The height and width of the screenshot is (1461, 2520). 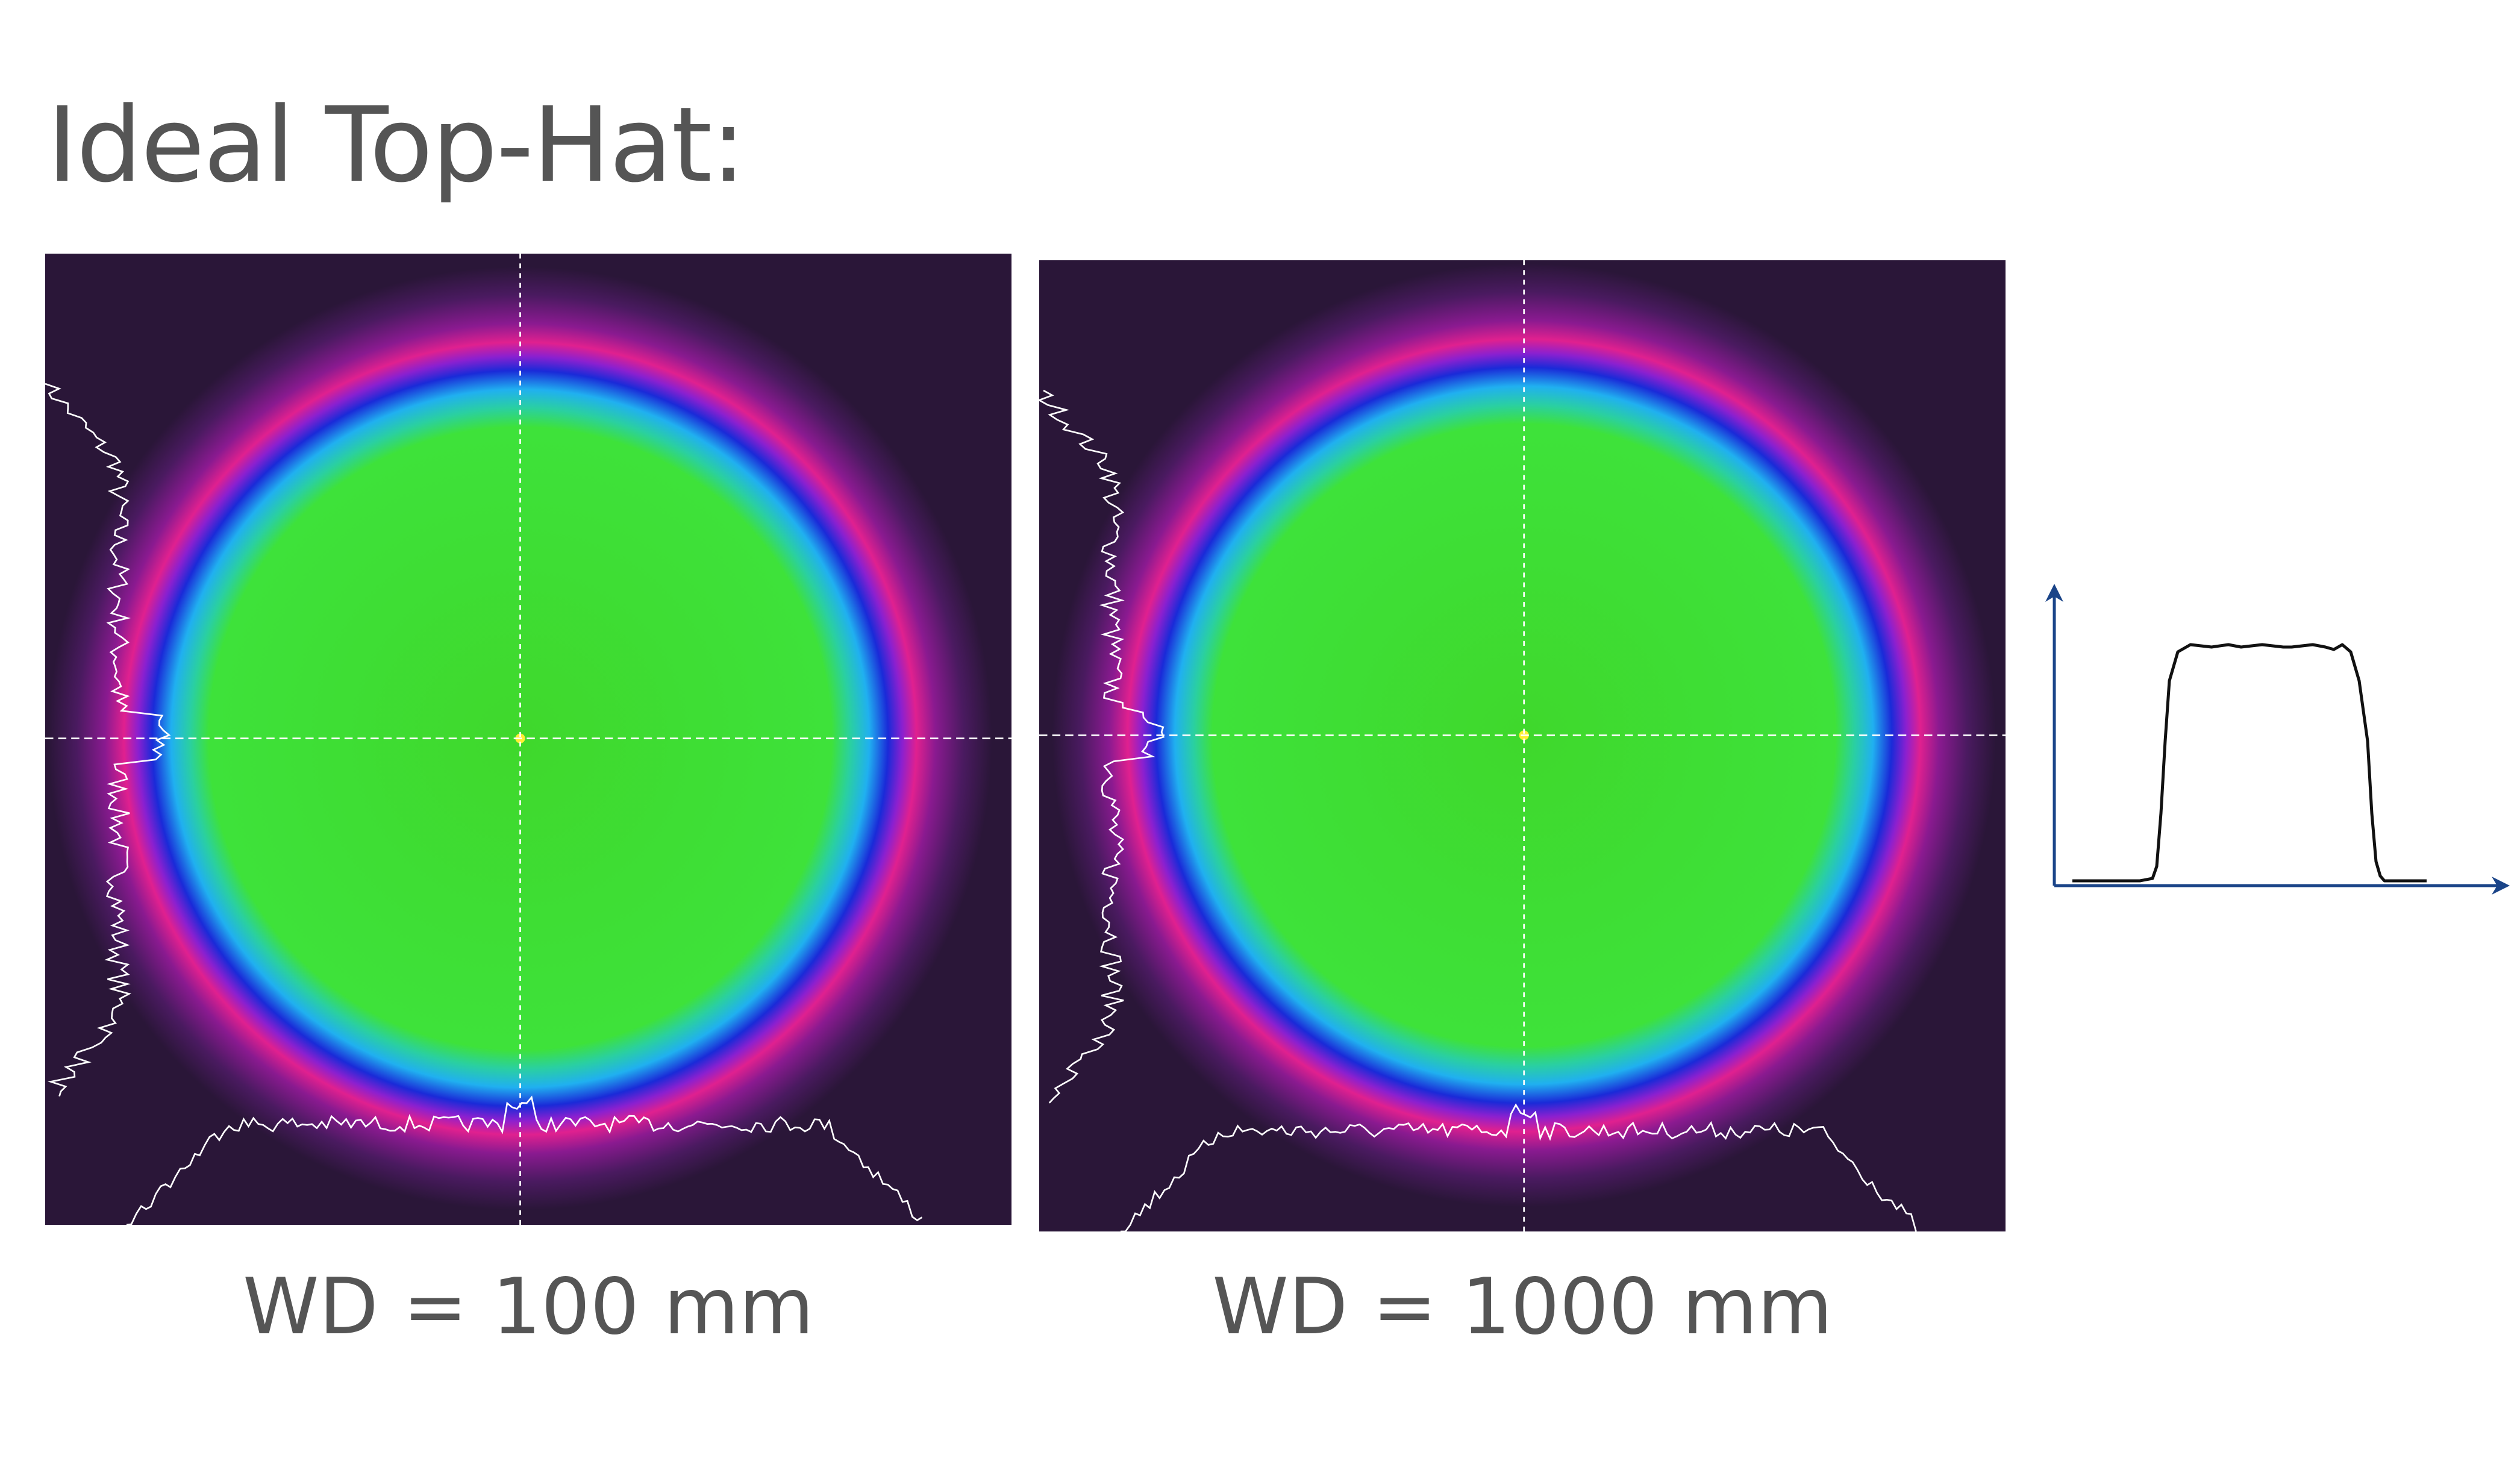 What do you see at coordinates (1523, 1307) in the screenshot?
I see `panel-label-wd-1000: WD = 1000 mm` at bounding box center [1523, 1307].